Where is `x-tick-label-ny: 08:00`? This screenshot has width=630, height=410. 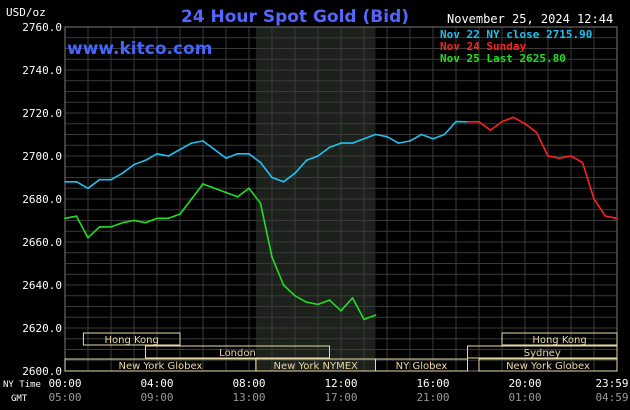
x-tick-label-ny: 08:00 is located at coordinates (248, 383).